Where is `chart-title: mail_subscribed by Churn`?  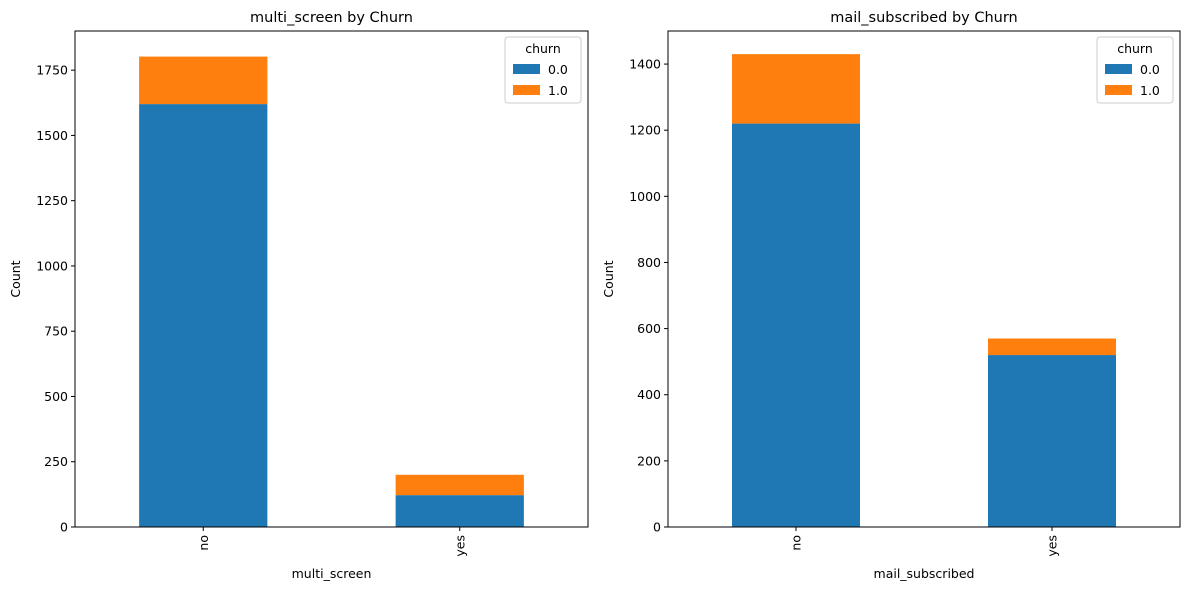 chart-title: mail_subscribed by Churn is located at coordinates (924, 18).